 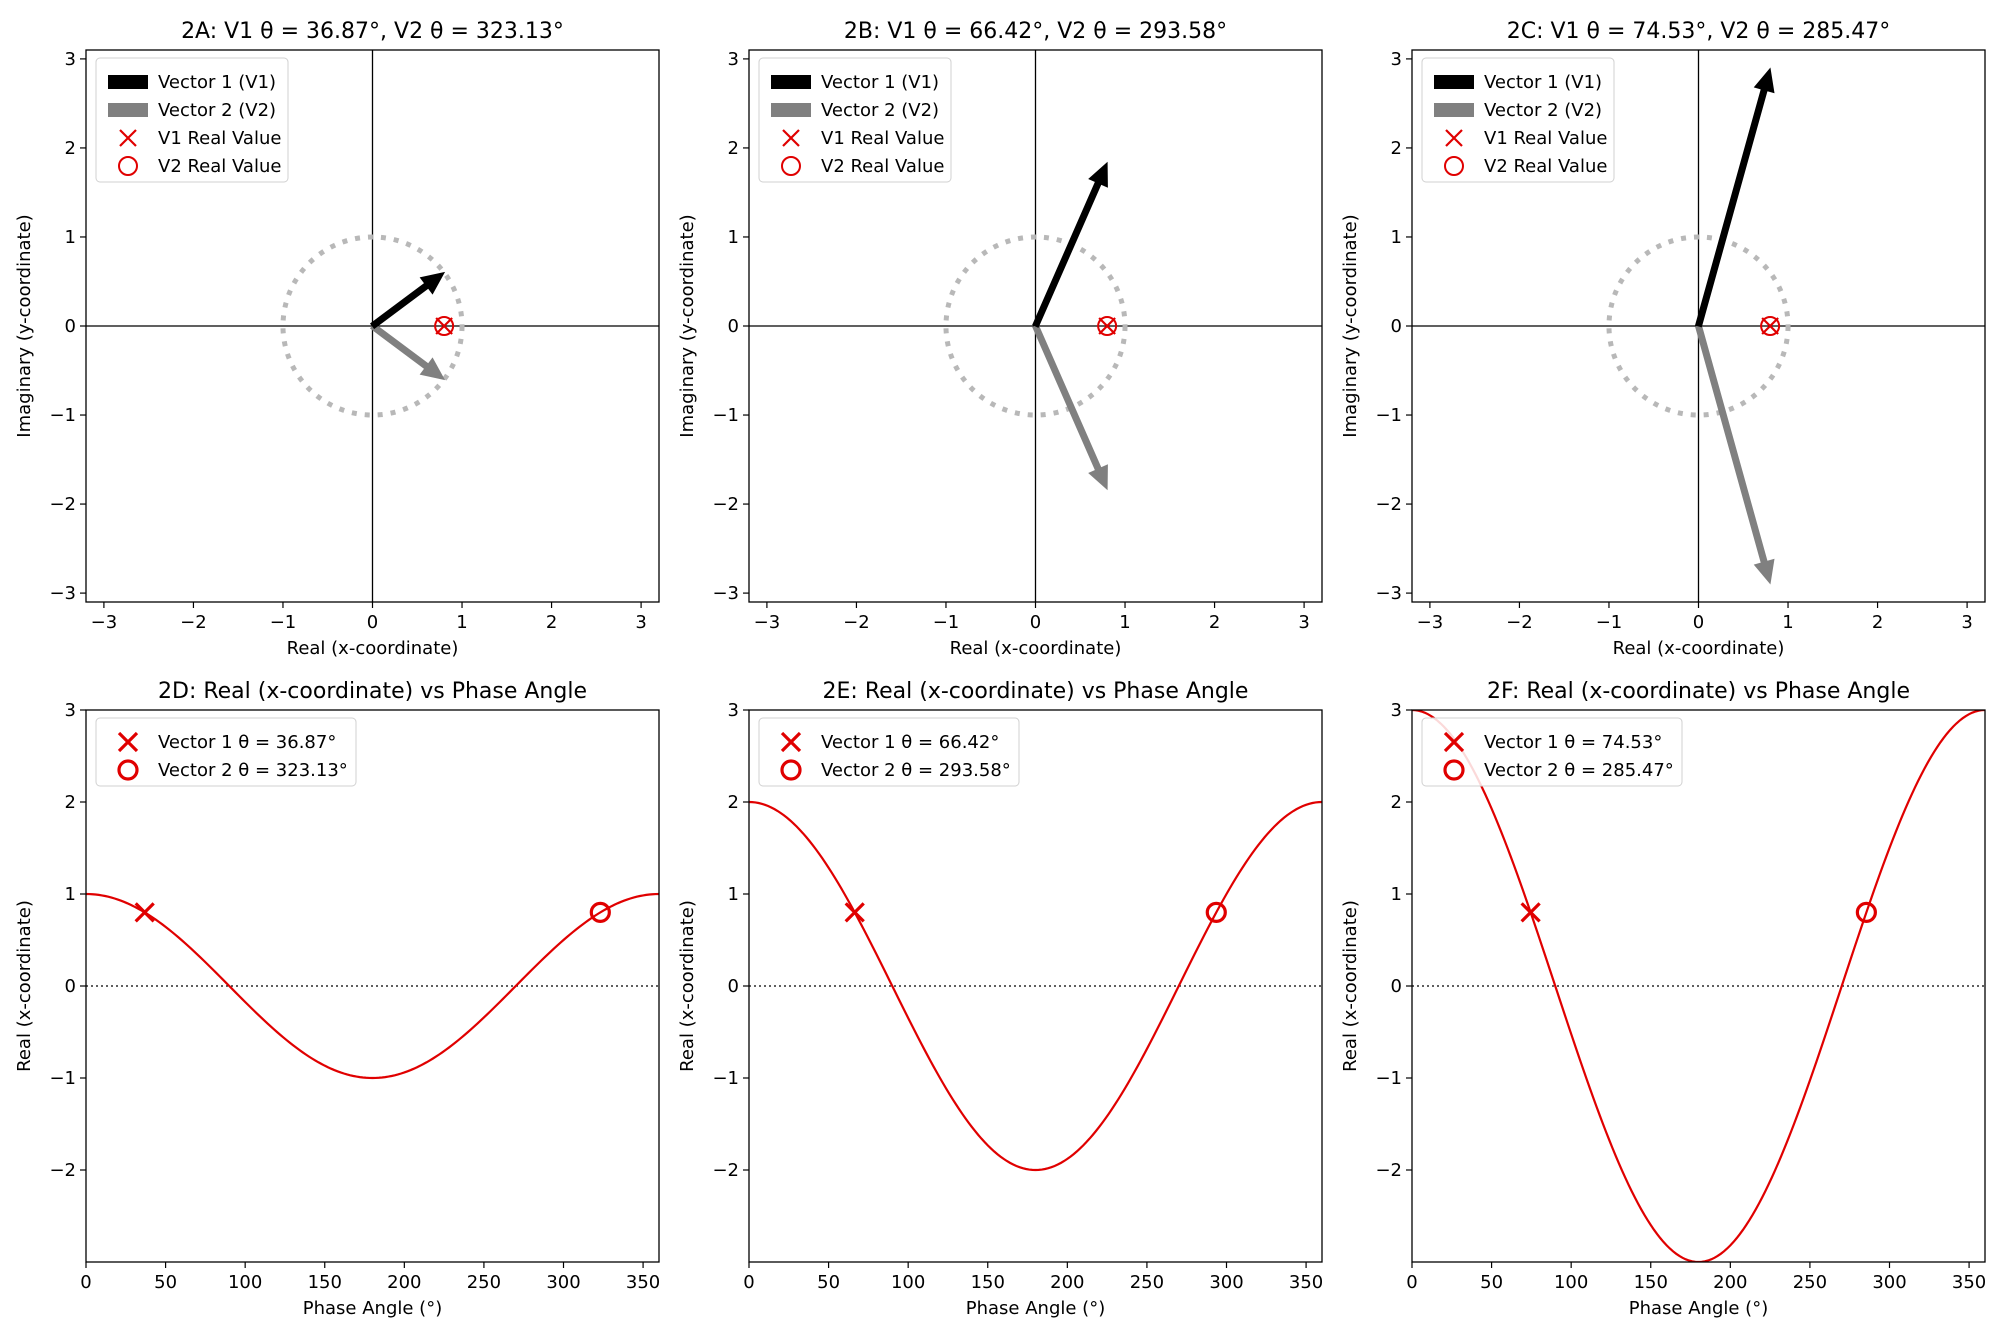 I want to click on legend-label: Vector 1 θ = 74.53°, so click(x=1573, y=742).